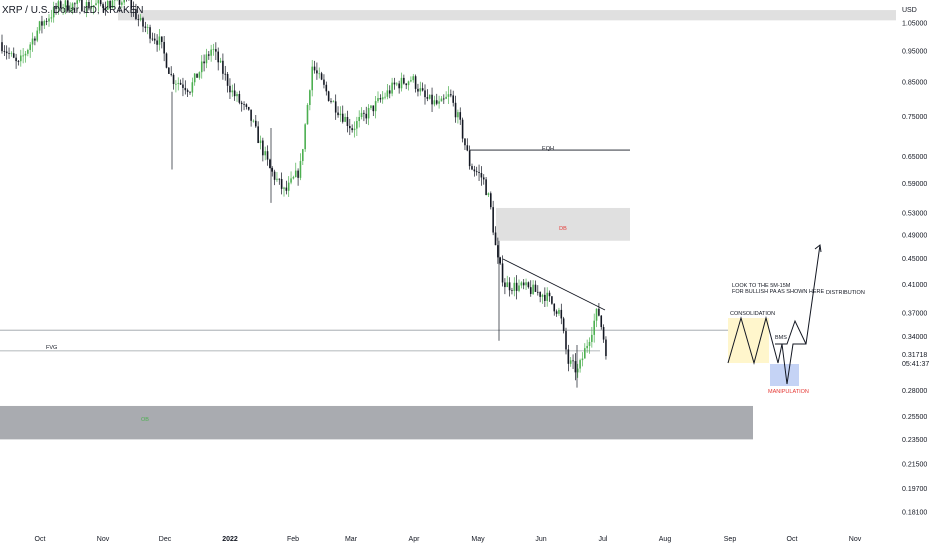  I want to click on note-line-2: FOR BULLISH PA AS SHOWN HERE, so click(778, 292).